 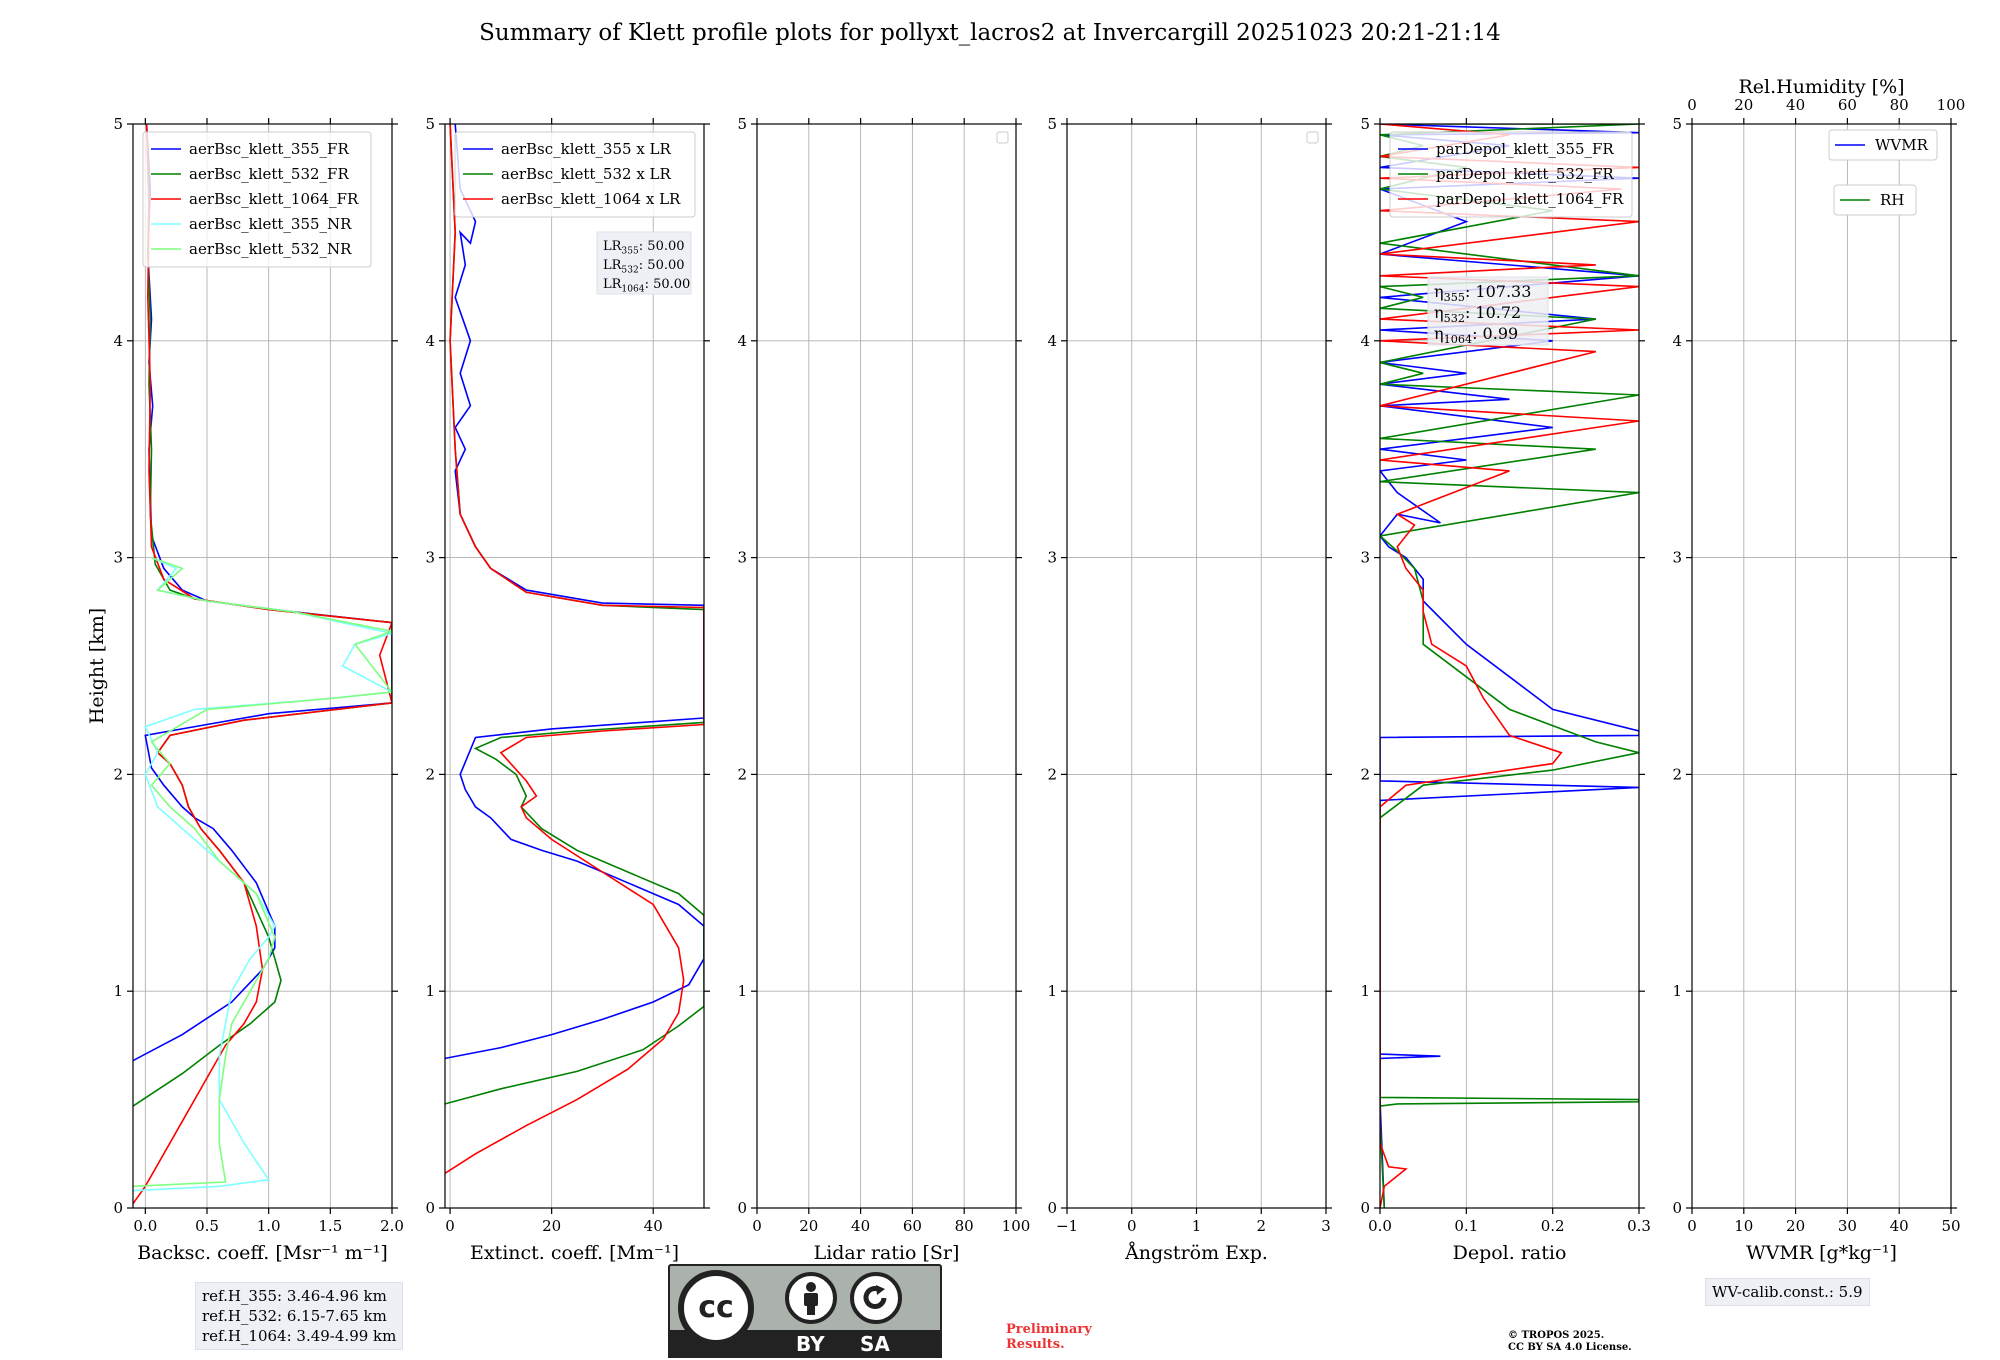 What do you see at coordinates (299, 1336) in the screenshot?
I see `refheight-1064: ref.H_1064: 3.49-4.99 km` at bounding box center [299, 1336].